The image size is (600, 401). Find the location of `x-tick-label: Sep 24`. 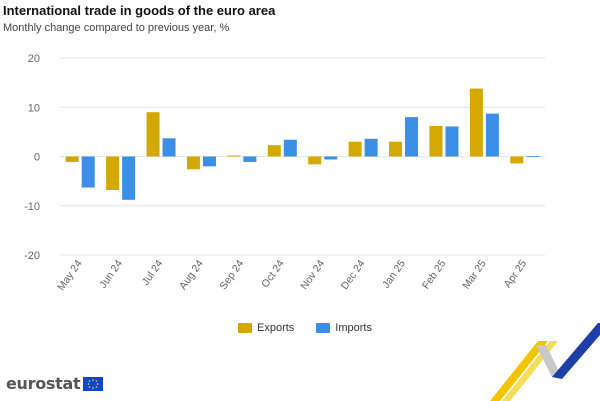

x-tick-label: Sep 24 is located at coordinates (231, 275).